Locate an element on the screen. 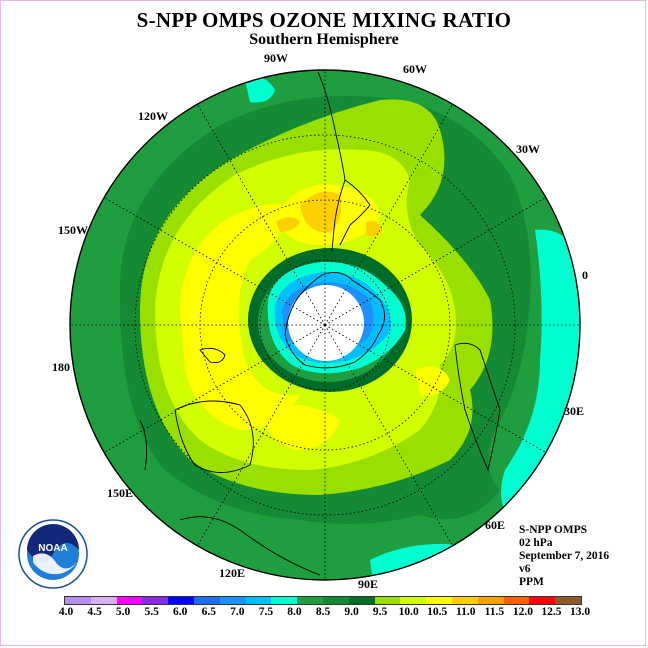 Image resolution: width=648 pixels, height=648 pixels. lon-label-120w: 120W is located at coordinates (153, 116).